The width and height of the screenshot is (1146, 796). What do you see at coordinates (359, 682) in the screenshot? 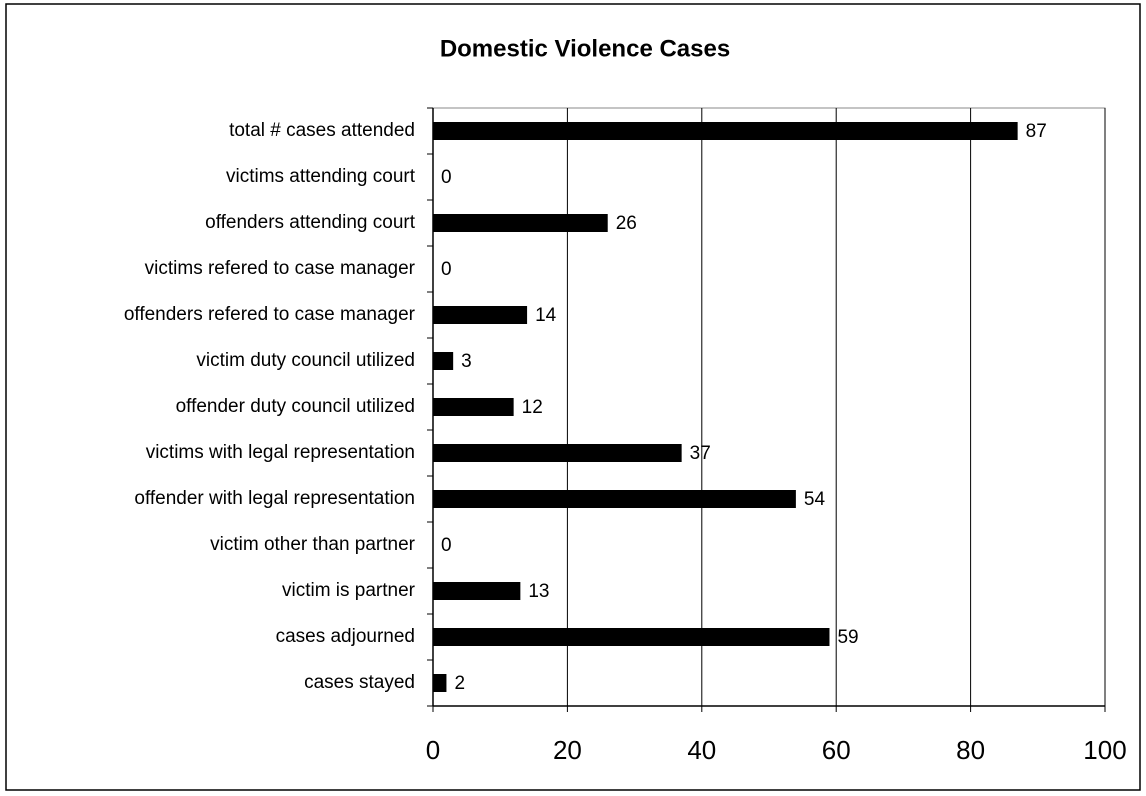
I see `y-tick-label: cases stayed` at bounding box center [359, 682].